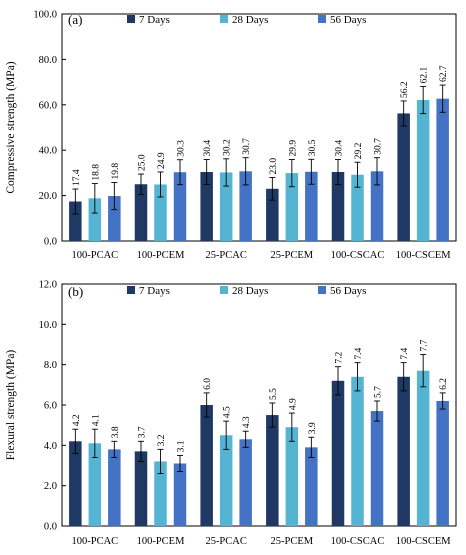 Image resolution: width=466 pixels, height=555 pixels. What do you see at coordinates (116, 432) in the screenshot?
I see `data-label: 3.8` at bounding box center [116, 432].